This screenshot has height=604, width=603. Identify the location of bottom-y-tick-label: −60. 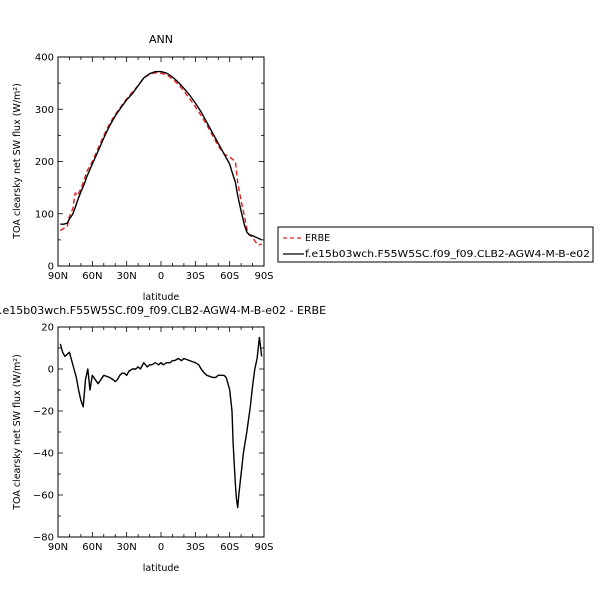
(43, 496).